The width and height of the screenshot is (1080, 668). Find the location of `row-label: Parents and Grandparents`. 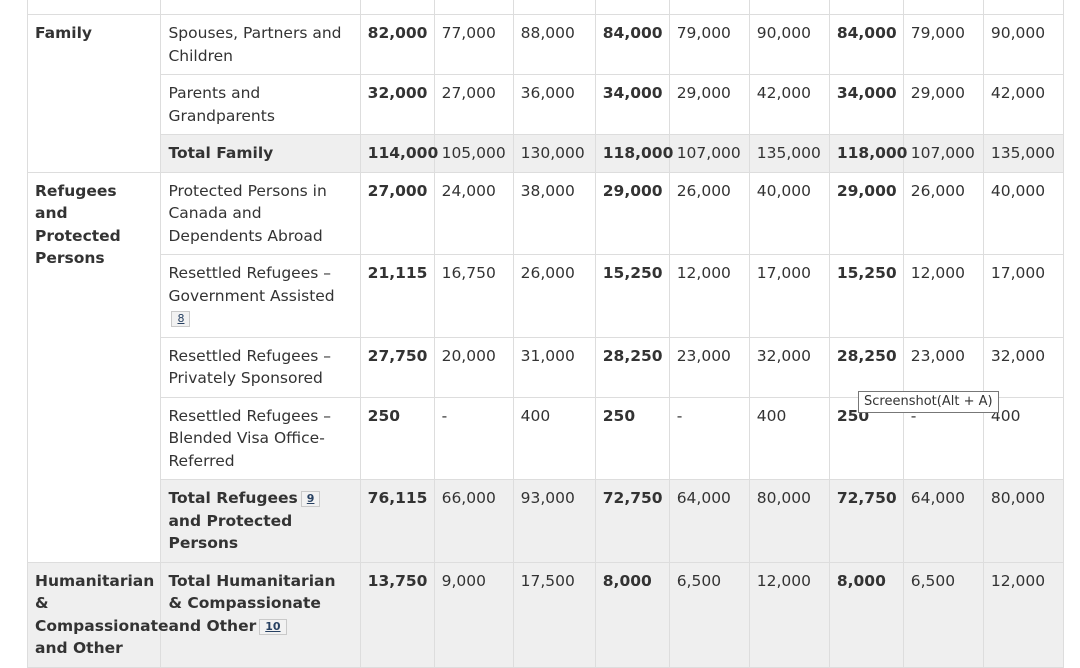

row-label: Parents and Grandparents is located at coordinates (260, 104).